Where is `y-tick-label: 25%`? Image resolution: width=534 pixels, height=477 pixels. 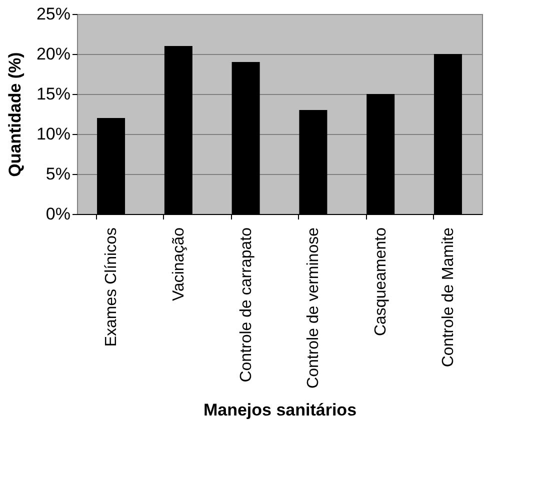
y-tick-label: 25% is located at coordinates (53, 14).